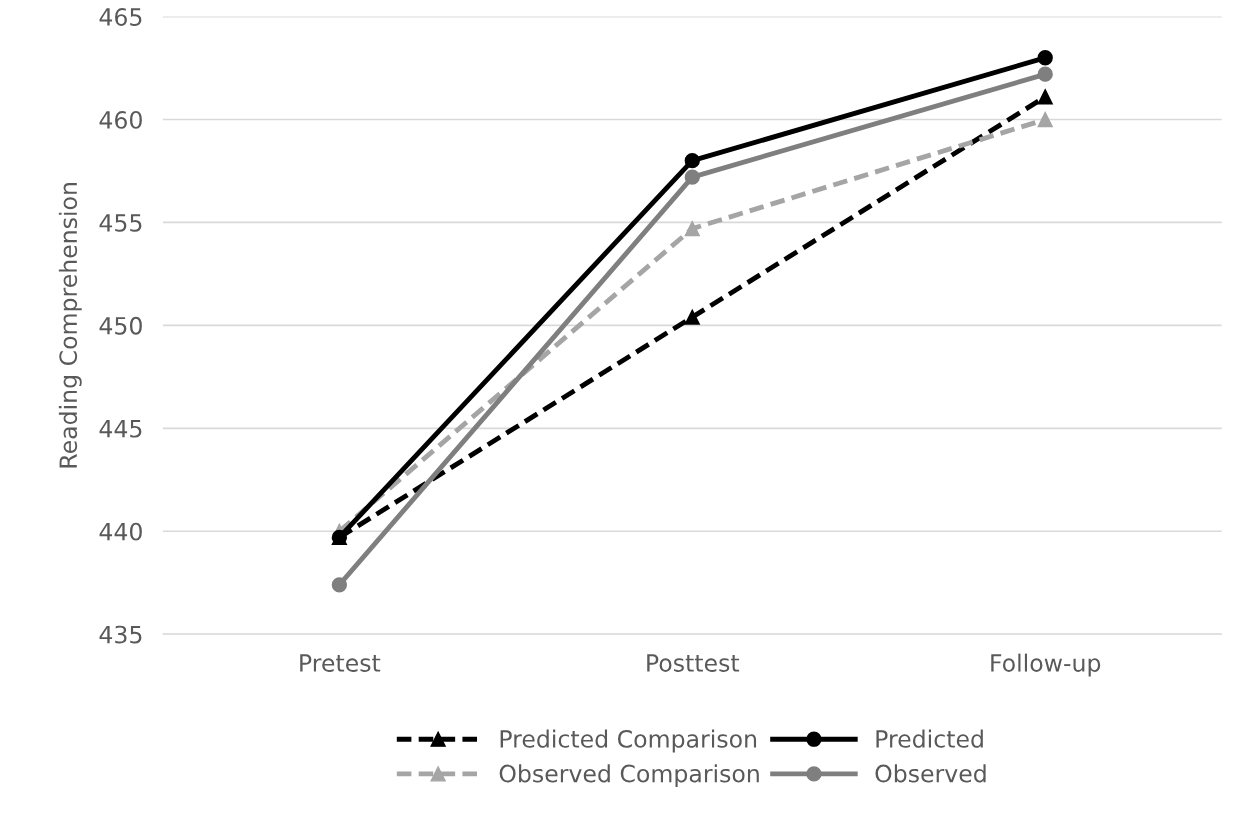 The image size is (1253, 829). Describe the element at coordinates (1046, 665) in the screenshot. I see `x-tick-label: Follow-up` at that location.